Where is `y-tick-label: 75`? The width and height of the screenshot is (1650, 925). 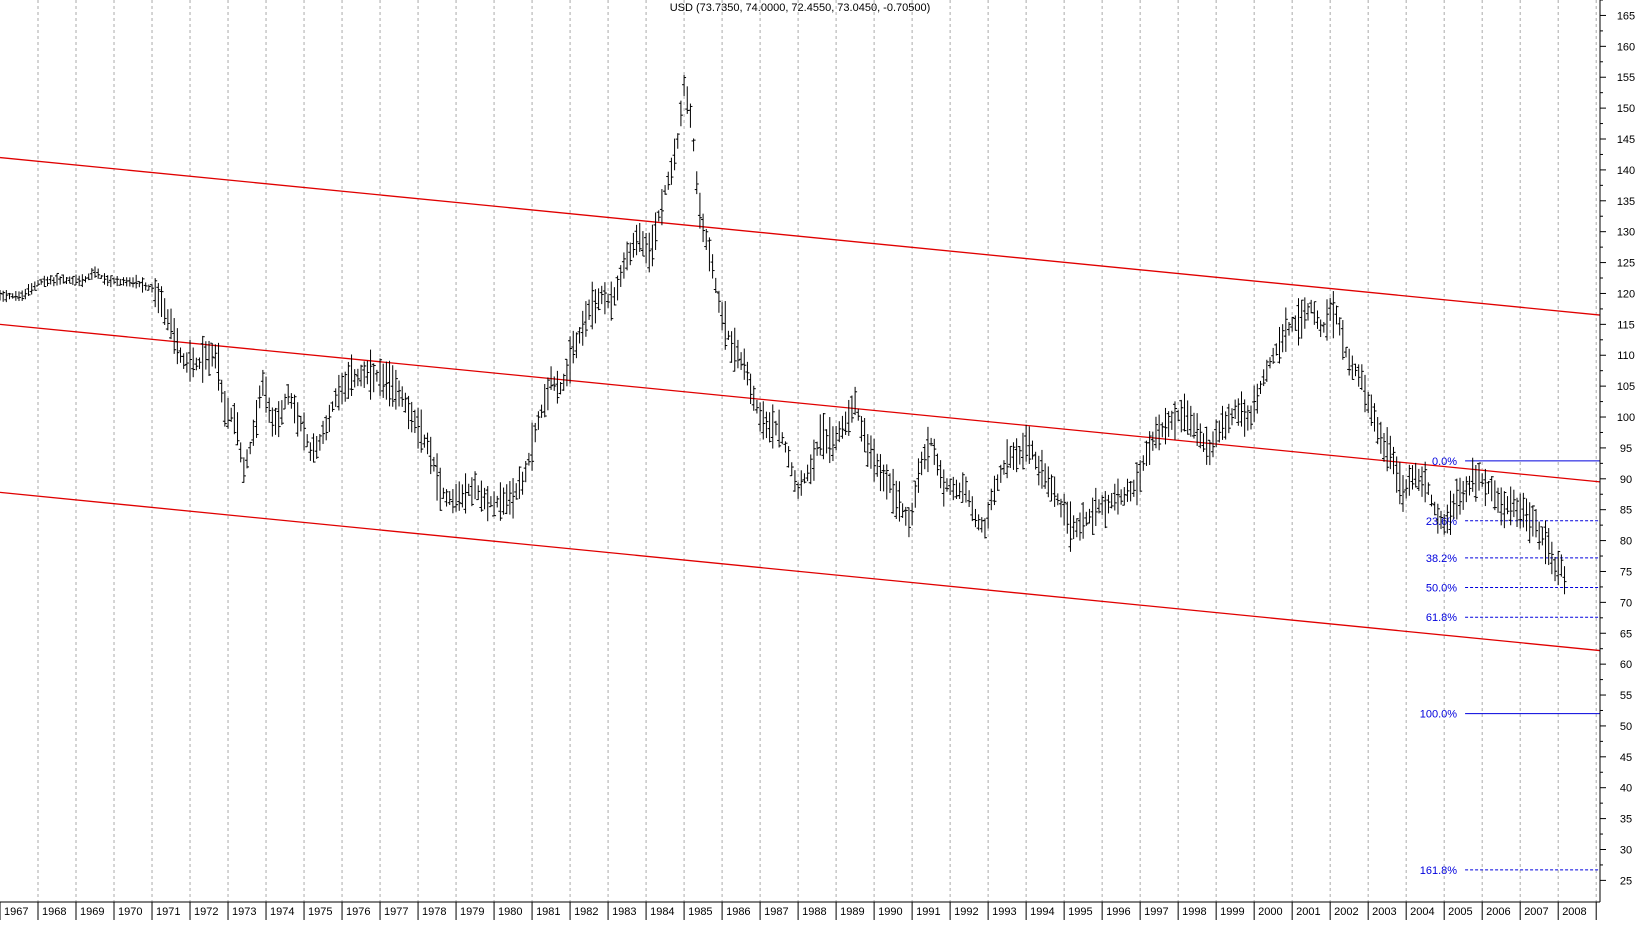 y-tick-label: 75 is located at coordinates (1626, 572).